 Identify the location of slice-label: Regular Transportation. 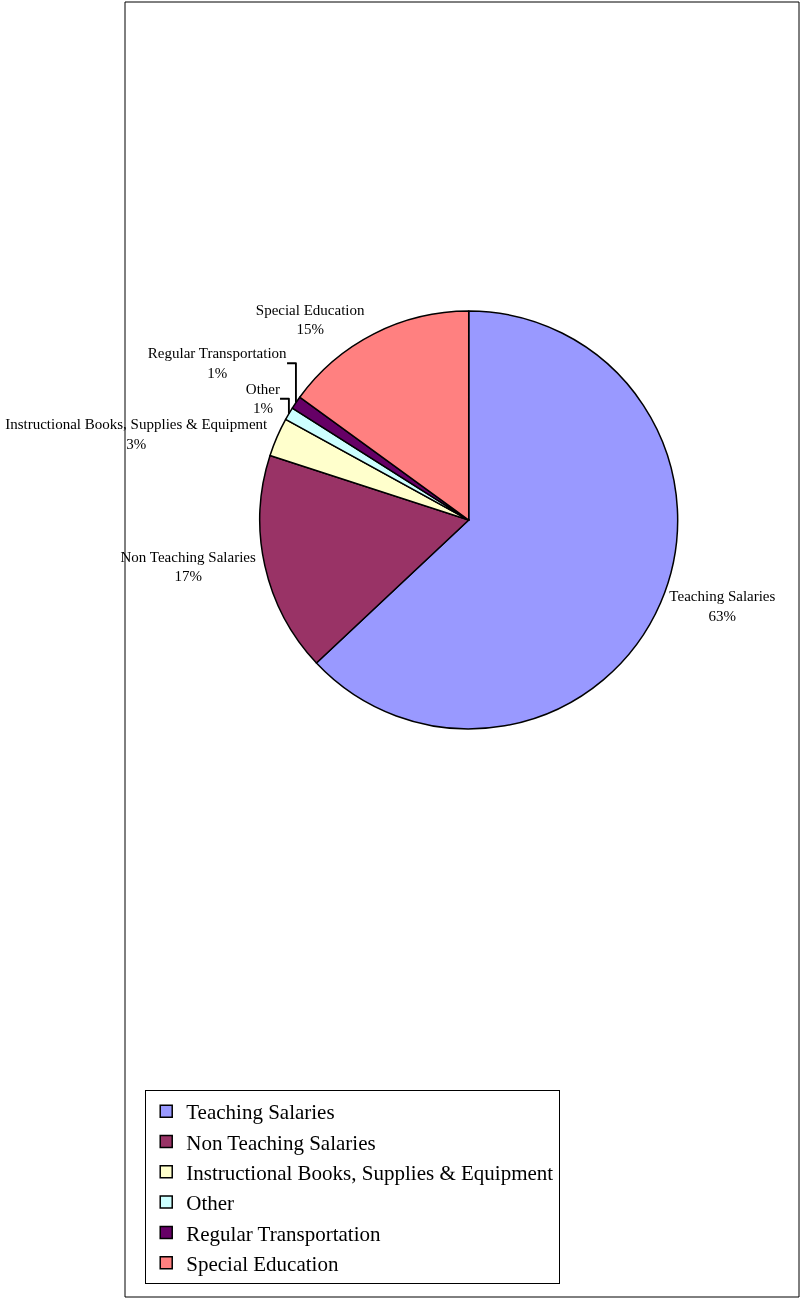
(217, 353).